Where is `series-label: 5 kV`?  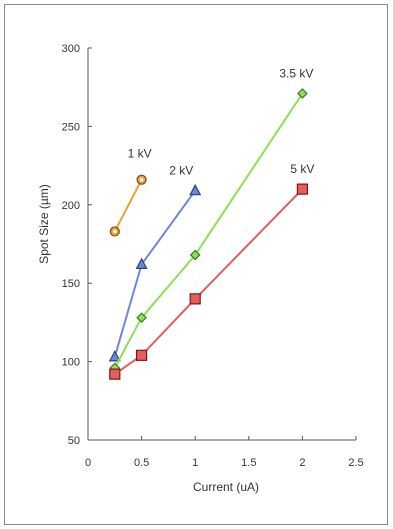 series-label: 5 kV is located at coordinates (302, 169).